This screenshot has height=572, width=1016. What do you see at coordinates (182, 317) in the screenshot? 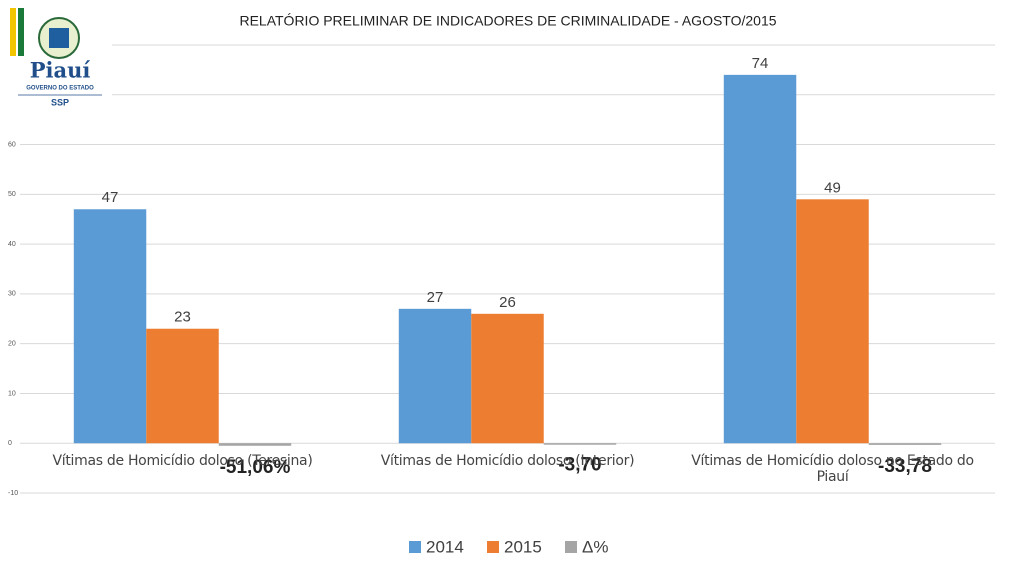
I see `data-label: 23` at bounding box center [182, 317].